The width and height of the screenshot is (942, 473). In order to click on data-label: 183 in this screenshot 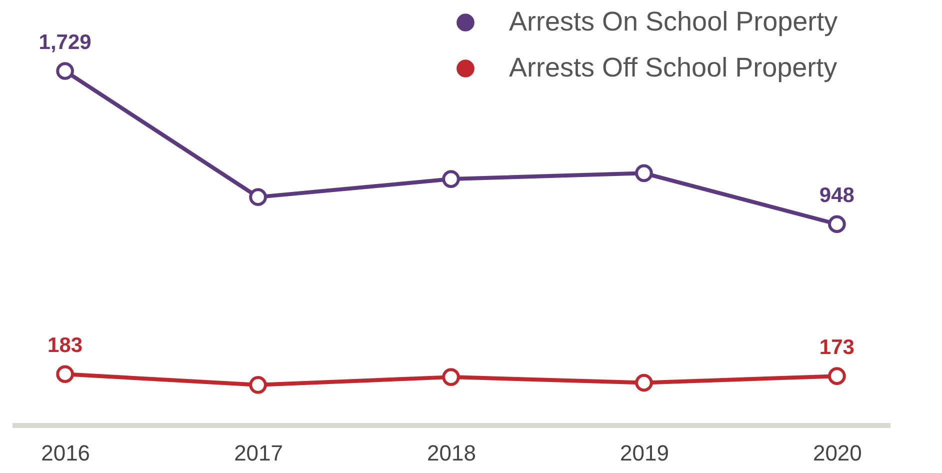, I will do `click(65, 346)`.